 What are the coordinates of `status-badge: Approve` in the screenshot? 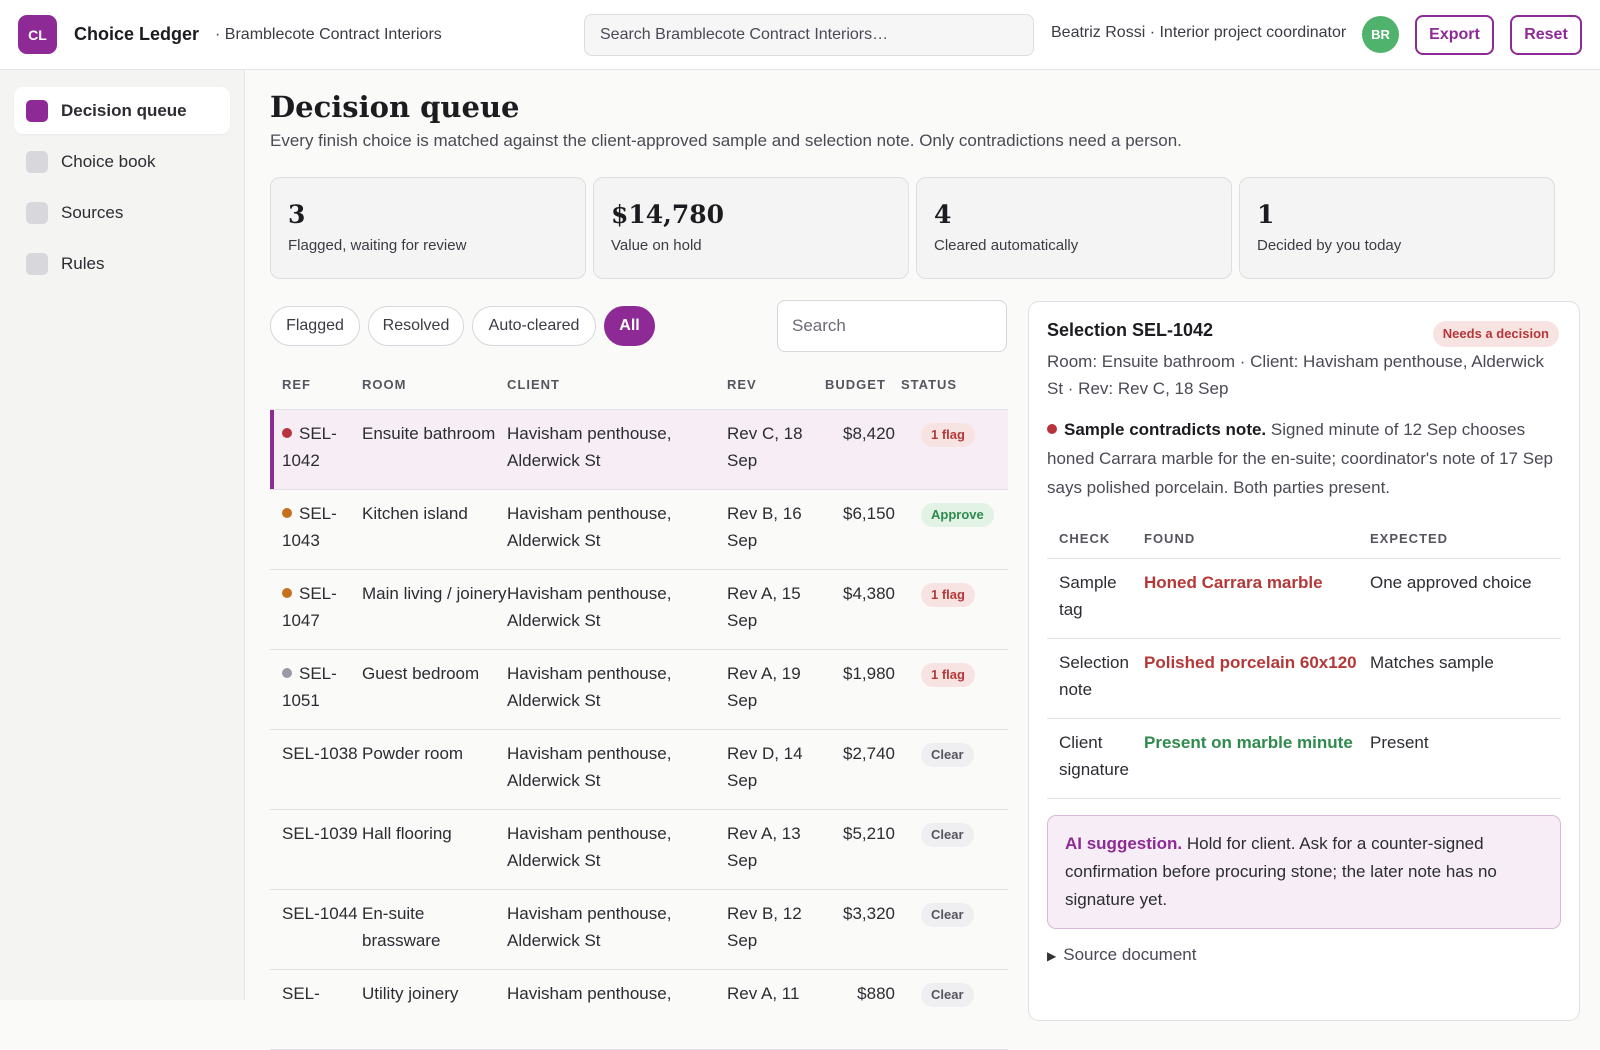 It's located at (957, 515).